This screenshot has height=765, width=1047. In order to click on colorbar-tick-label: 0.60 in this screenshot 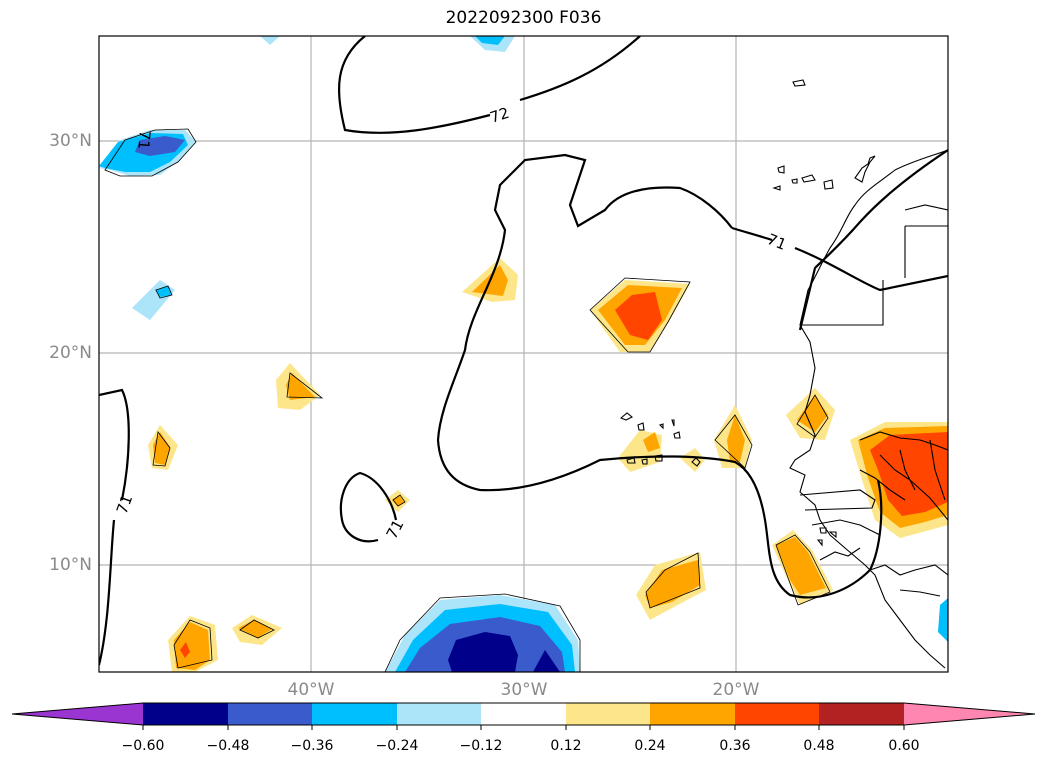, I will do `click(904, 746)`.